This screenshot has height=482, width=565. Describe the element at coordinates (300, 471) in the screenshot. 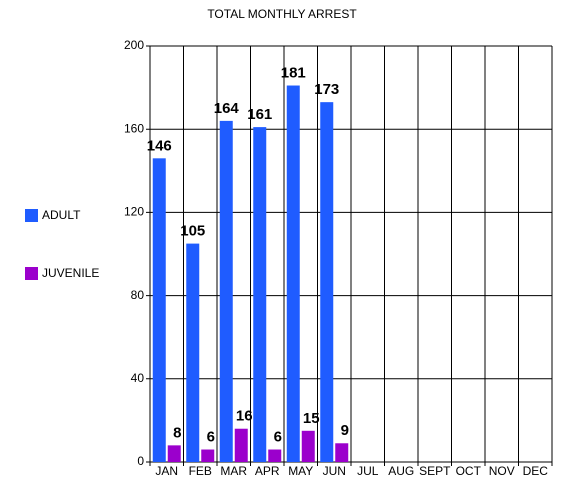

I see `x-tick-label: MAY` at that location.